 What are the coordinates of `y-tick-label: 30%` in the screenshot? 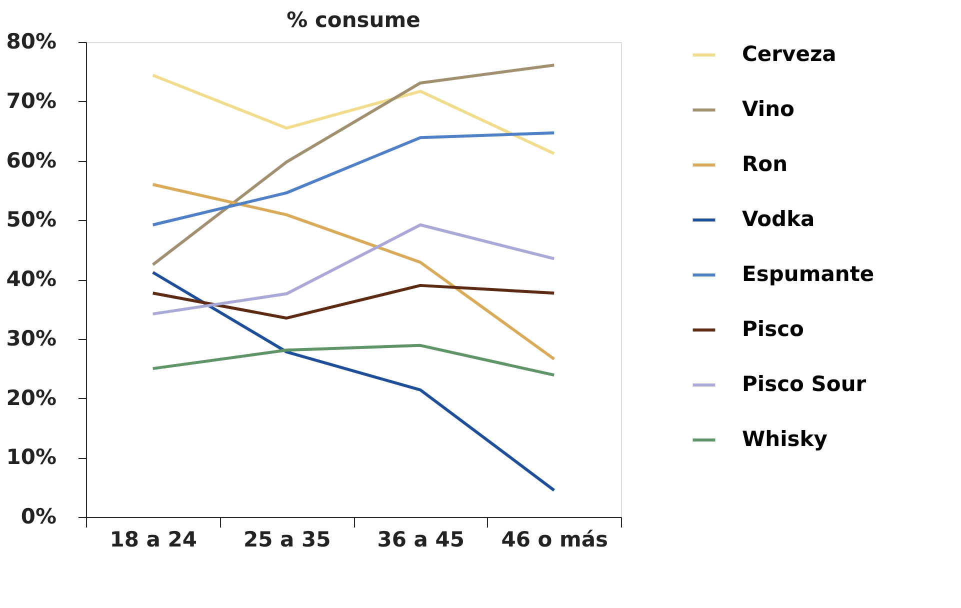 It's located at (31, 338).